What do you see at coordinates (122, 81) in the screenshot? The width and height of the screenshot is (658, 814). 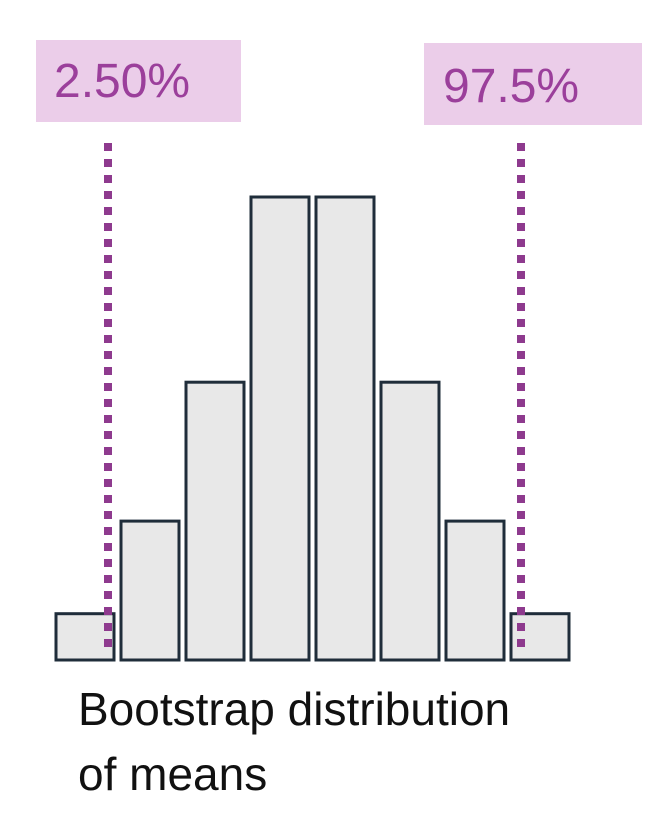 I see `lower-percentile-label: 2.50%` at bounding box center [122, 81].